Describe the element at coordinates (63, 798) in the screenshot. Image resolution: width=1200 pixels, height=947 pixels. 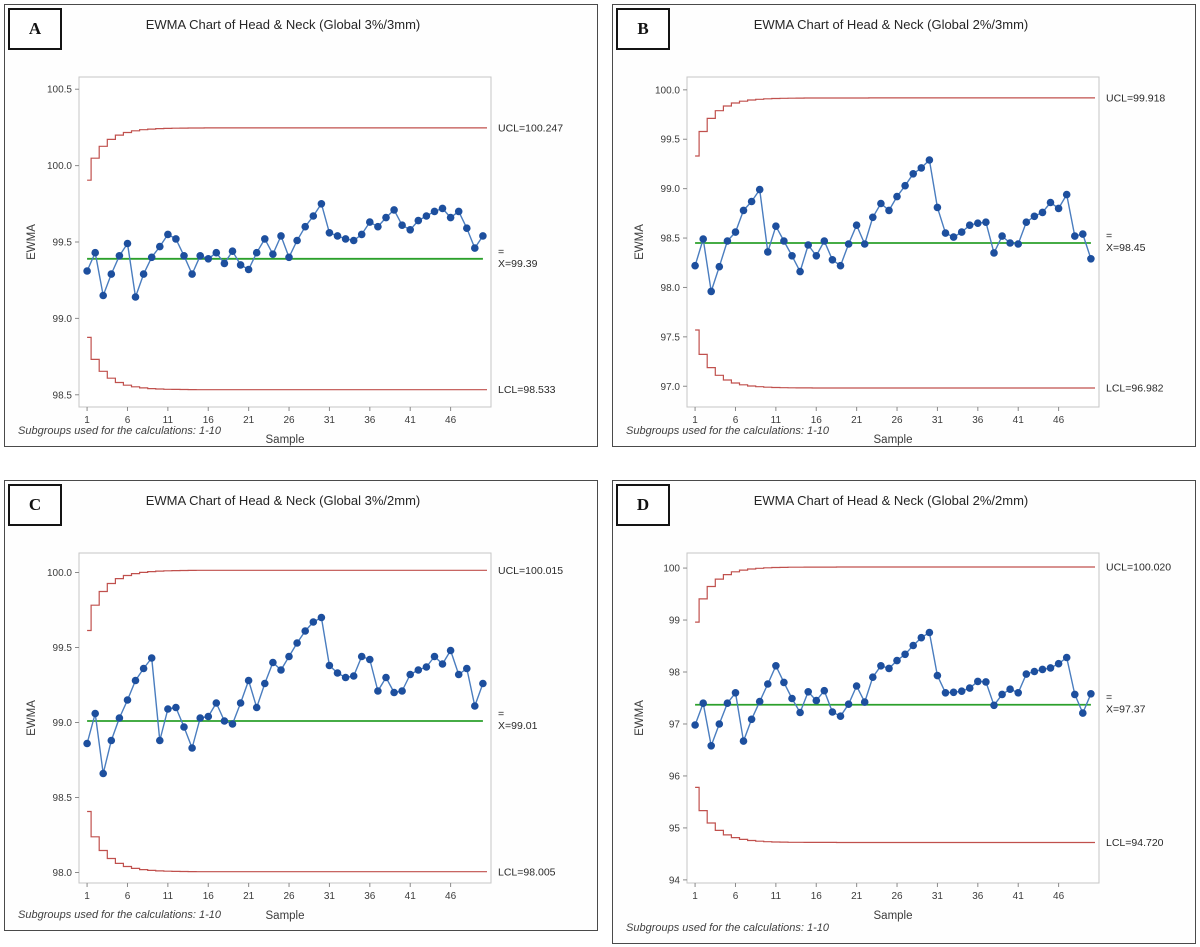
I see `y-tick-label: 98.5` at that location.